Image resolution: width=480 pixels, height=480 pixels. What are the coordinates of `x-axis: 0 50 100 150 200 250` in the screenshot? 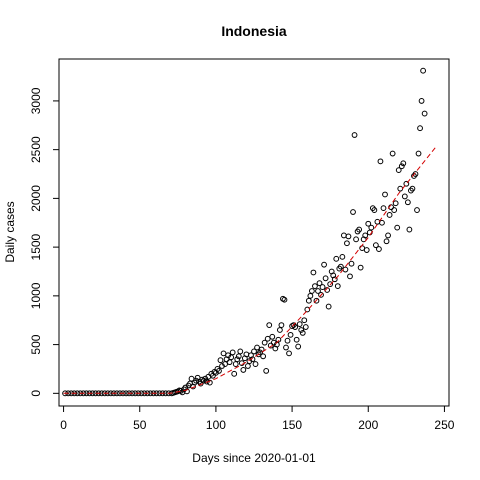 It's located at (257, 418).